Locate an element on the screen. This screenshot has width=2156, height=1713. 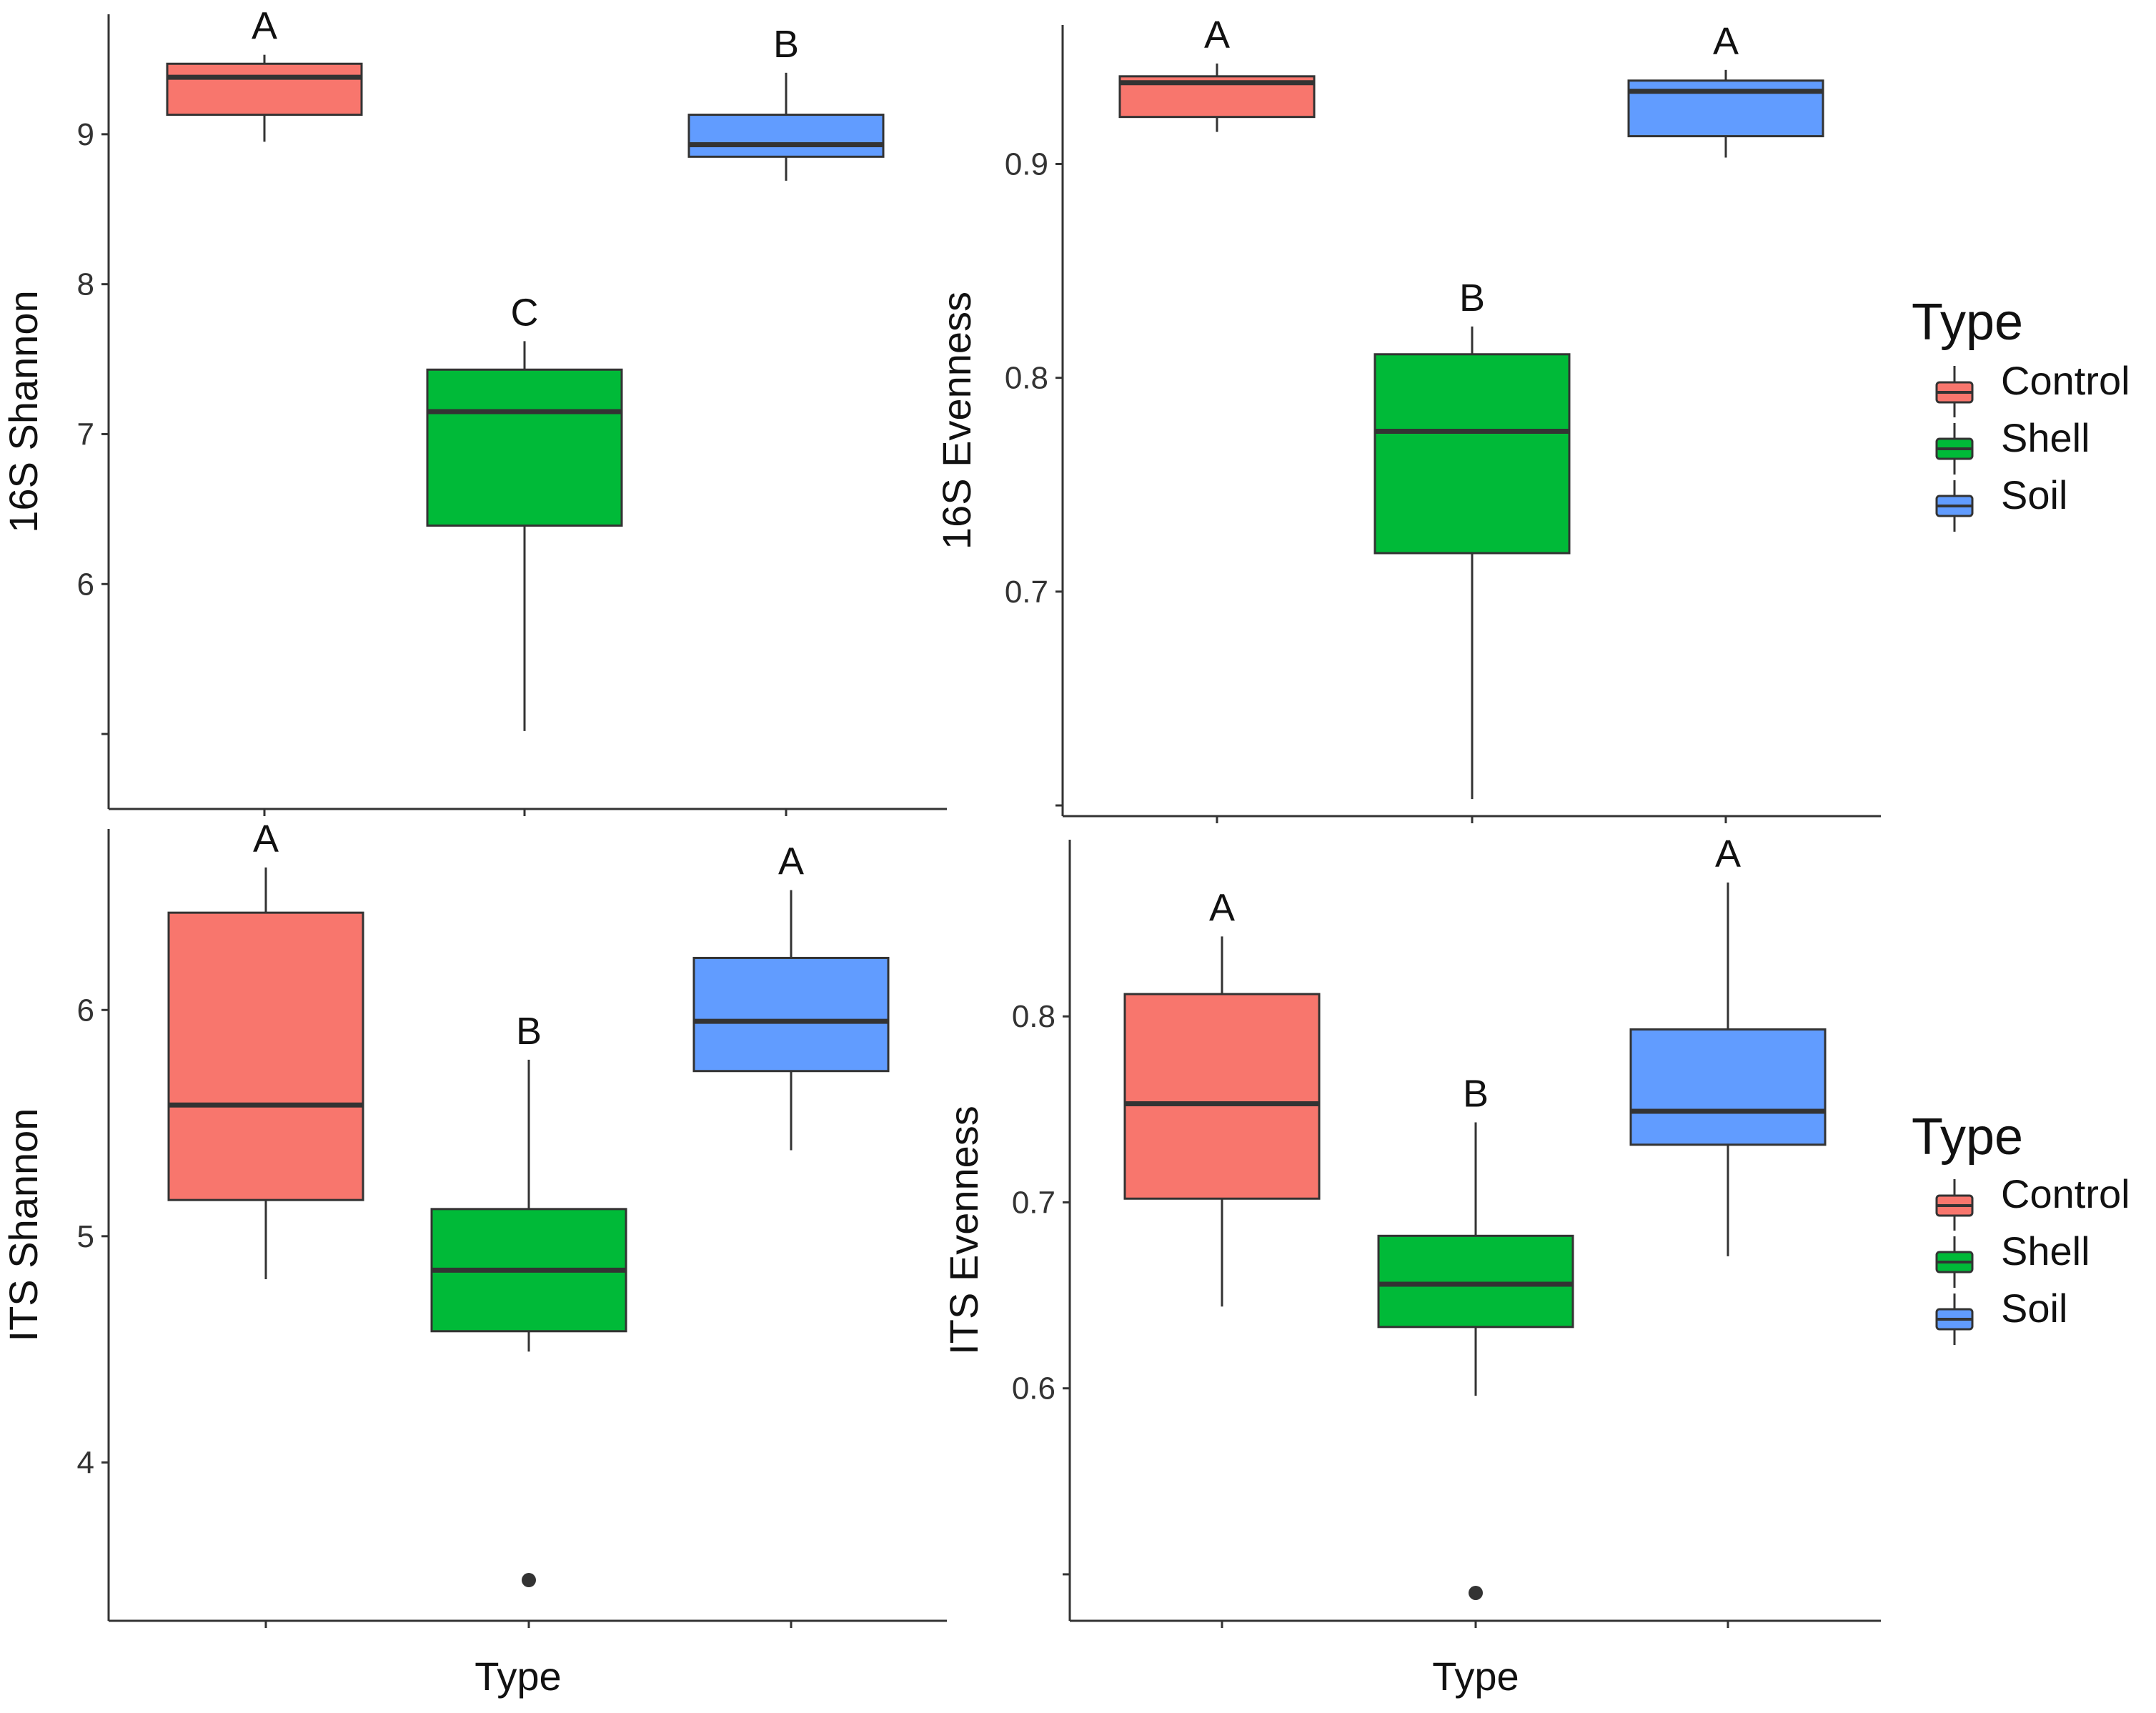
y-axis-title: 16S Shannon is located at coordinates (24, 411).